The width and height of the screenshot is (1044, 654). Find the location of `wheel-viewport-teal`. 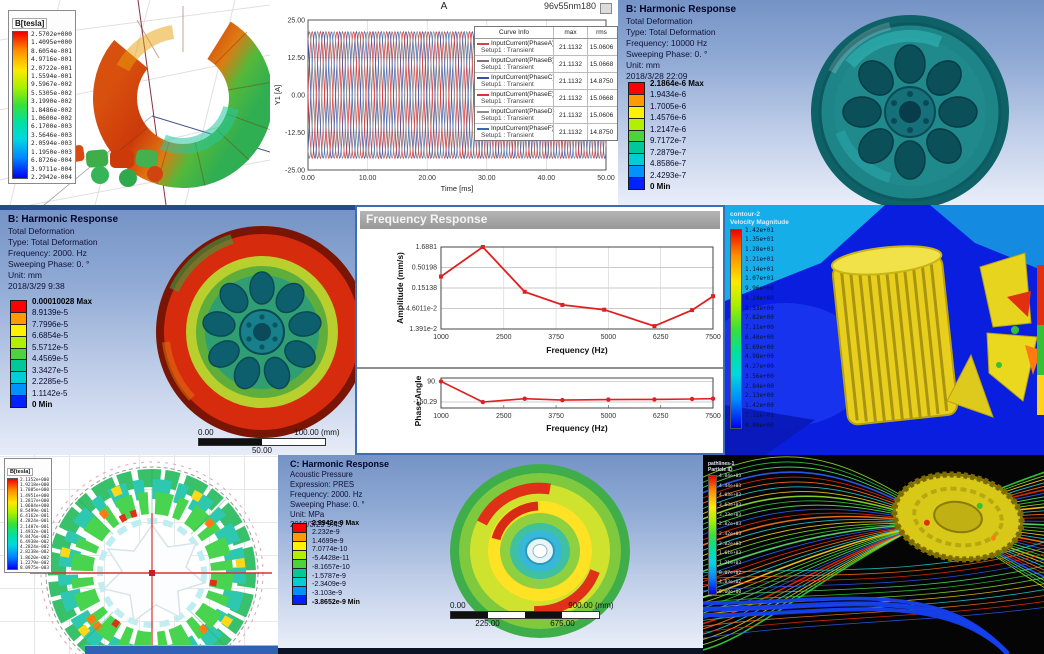

wheel-viewport-teal is located at coordinates (831, 102).